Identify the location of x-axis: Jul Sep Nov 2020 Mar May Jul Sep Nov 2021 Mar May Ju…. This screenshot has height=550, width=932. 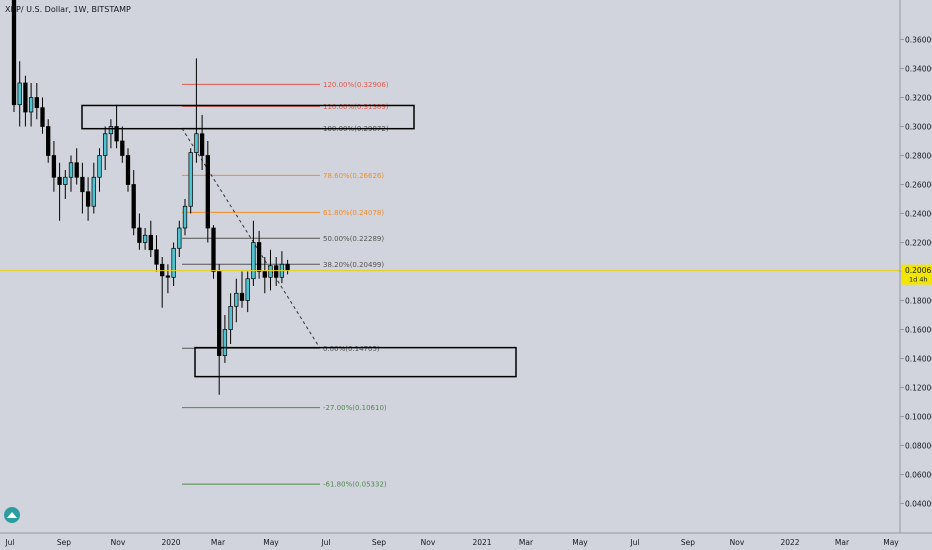
(466, 539).